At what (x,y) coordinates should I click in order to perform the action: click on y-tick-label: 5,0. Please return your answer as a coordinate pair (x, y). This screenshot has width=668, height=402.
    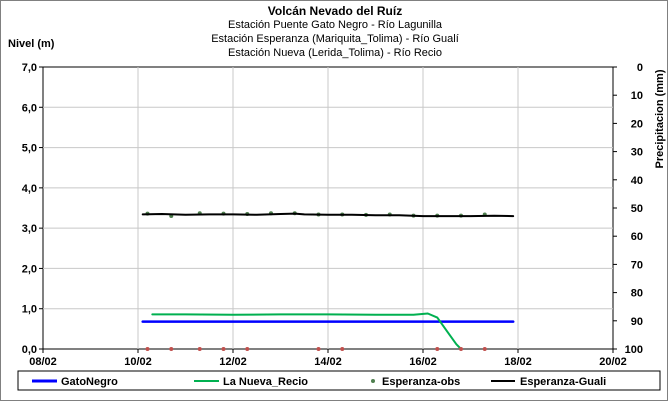
    Looking at the image, I should click on (29, 149).